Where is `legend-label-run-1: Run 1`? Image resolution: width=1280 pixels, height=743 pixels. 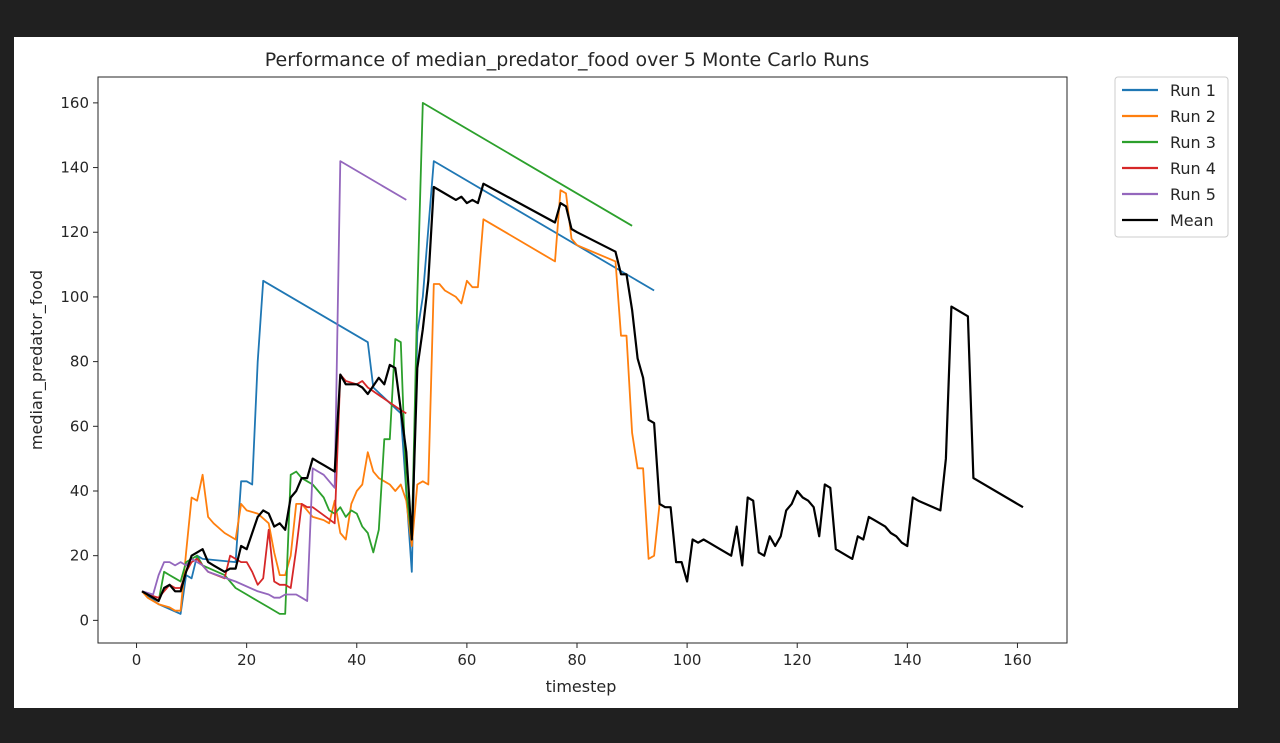
legend-label-run-1: Run 1 is located at coordinates (1193, 90).